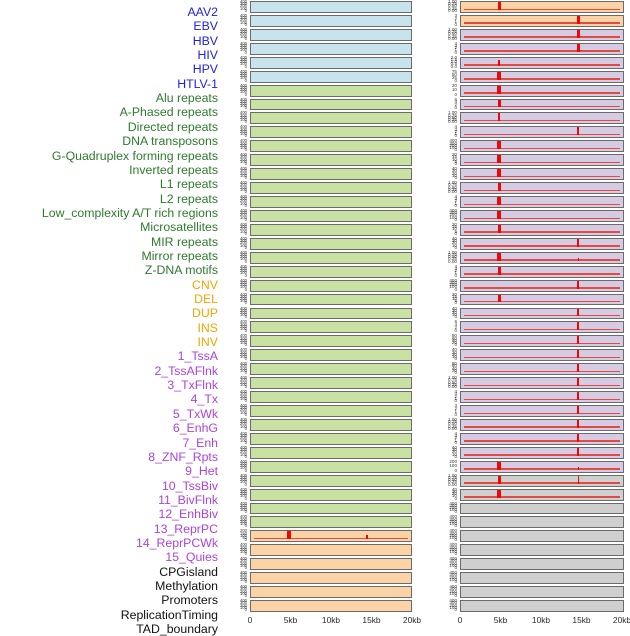  Describe the element at coordinates (534, 535) in the screenshot. I see `track-panel-right: 400 300 200 100 0` at that location.